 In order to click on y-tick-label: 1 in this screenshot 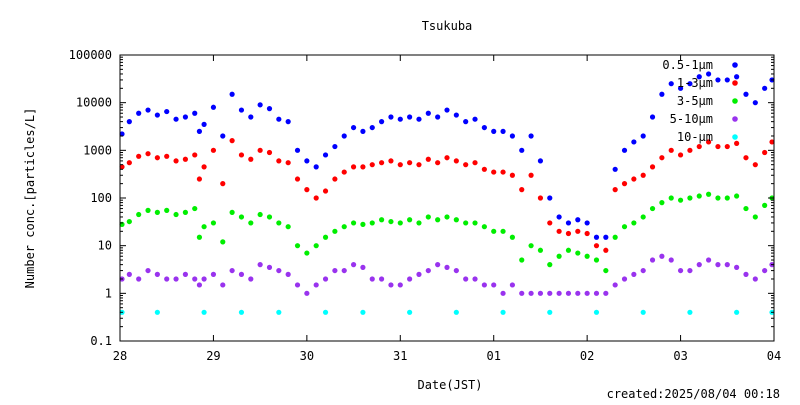, I will do `click(108, 293)`.